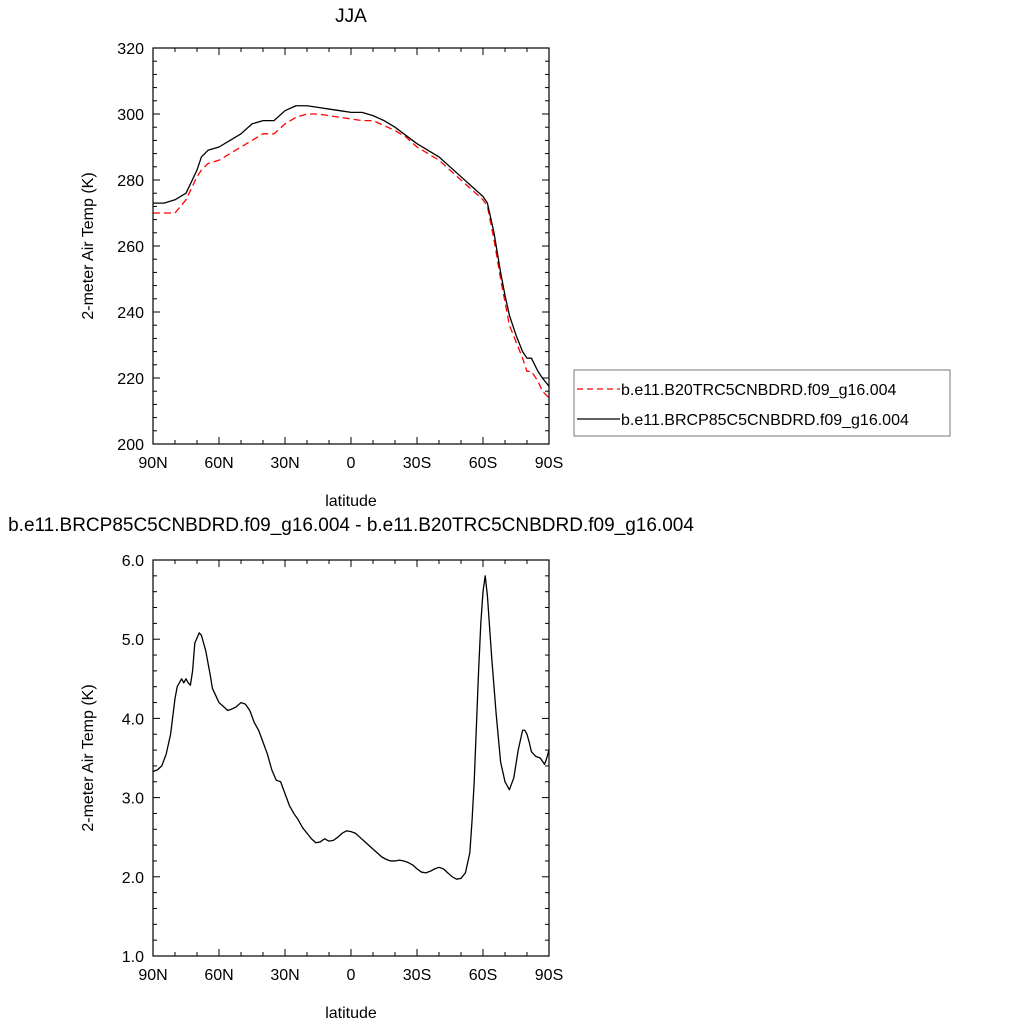 The height and width of the screenshot is (1029, 1024). Describe the element at coordinates (351, 975) in the screenshot. I see `bottom-x-tick-label: 0` at that location.